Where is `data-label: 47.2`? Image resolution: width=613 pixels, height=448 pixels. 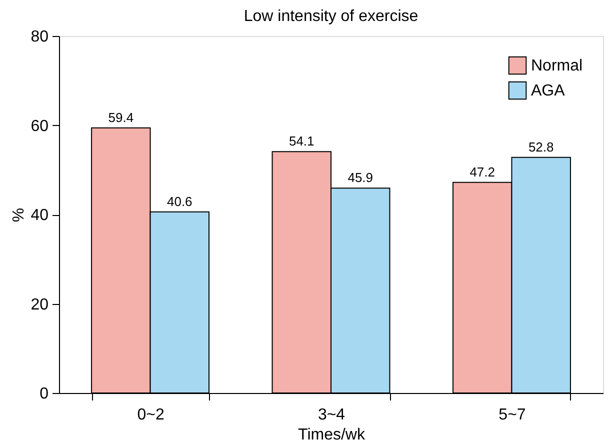 data-label: 47.2 is located at coordinates (483, 172).